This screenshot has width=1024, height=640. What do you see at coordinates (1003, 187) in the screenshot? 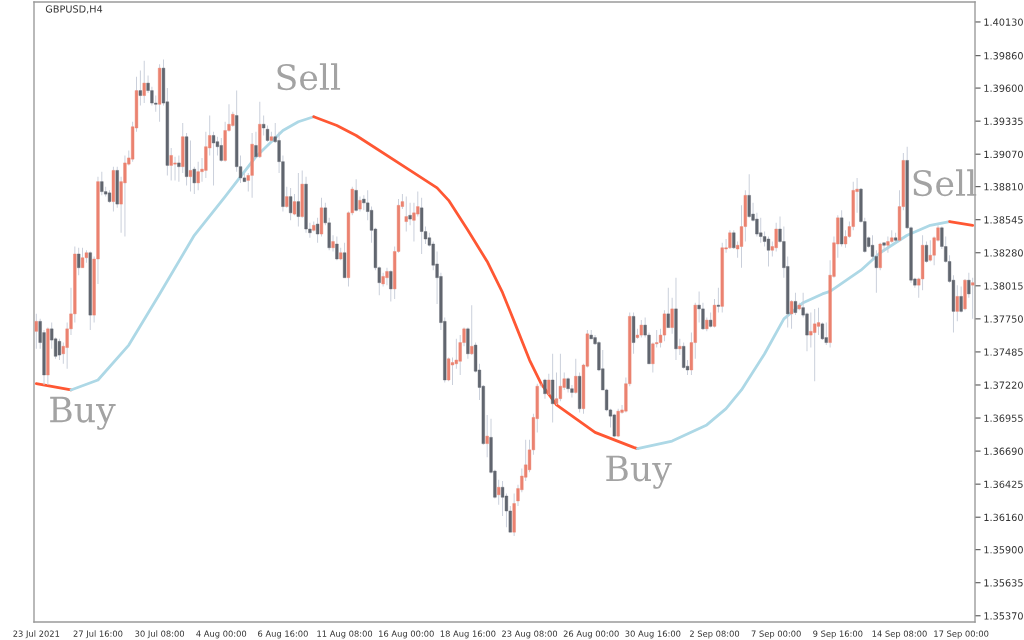
I see `y-tick-label: 1.38810` at bounding box center [1003, 187].